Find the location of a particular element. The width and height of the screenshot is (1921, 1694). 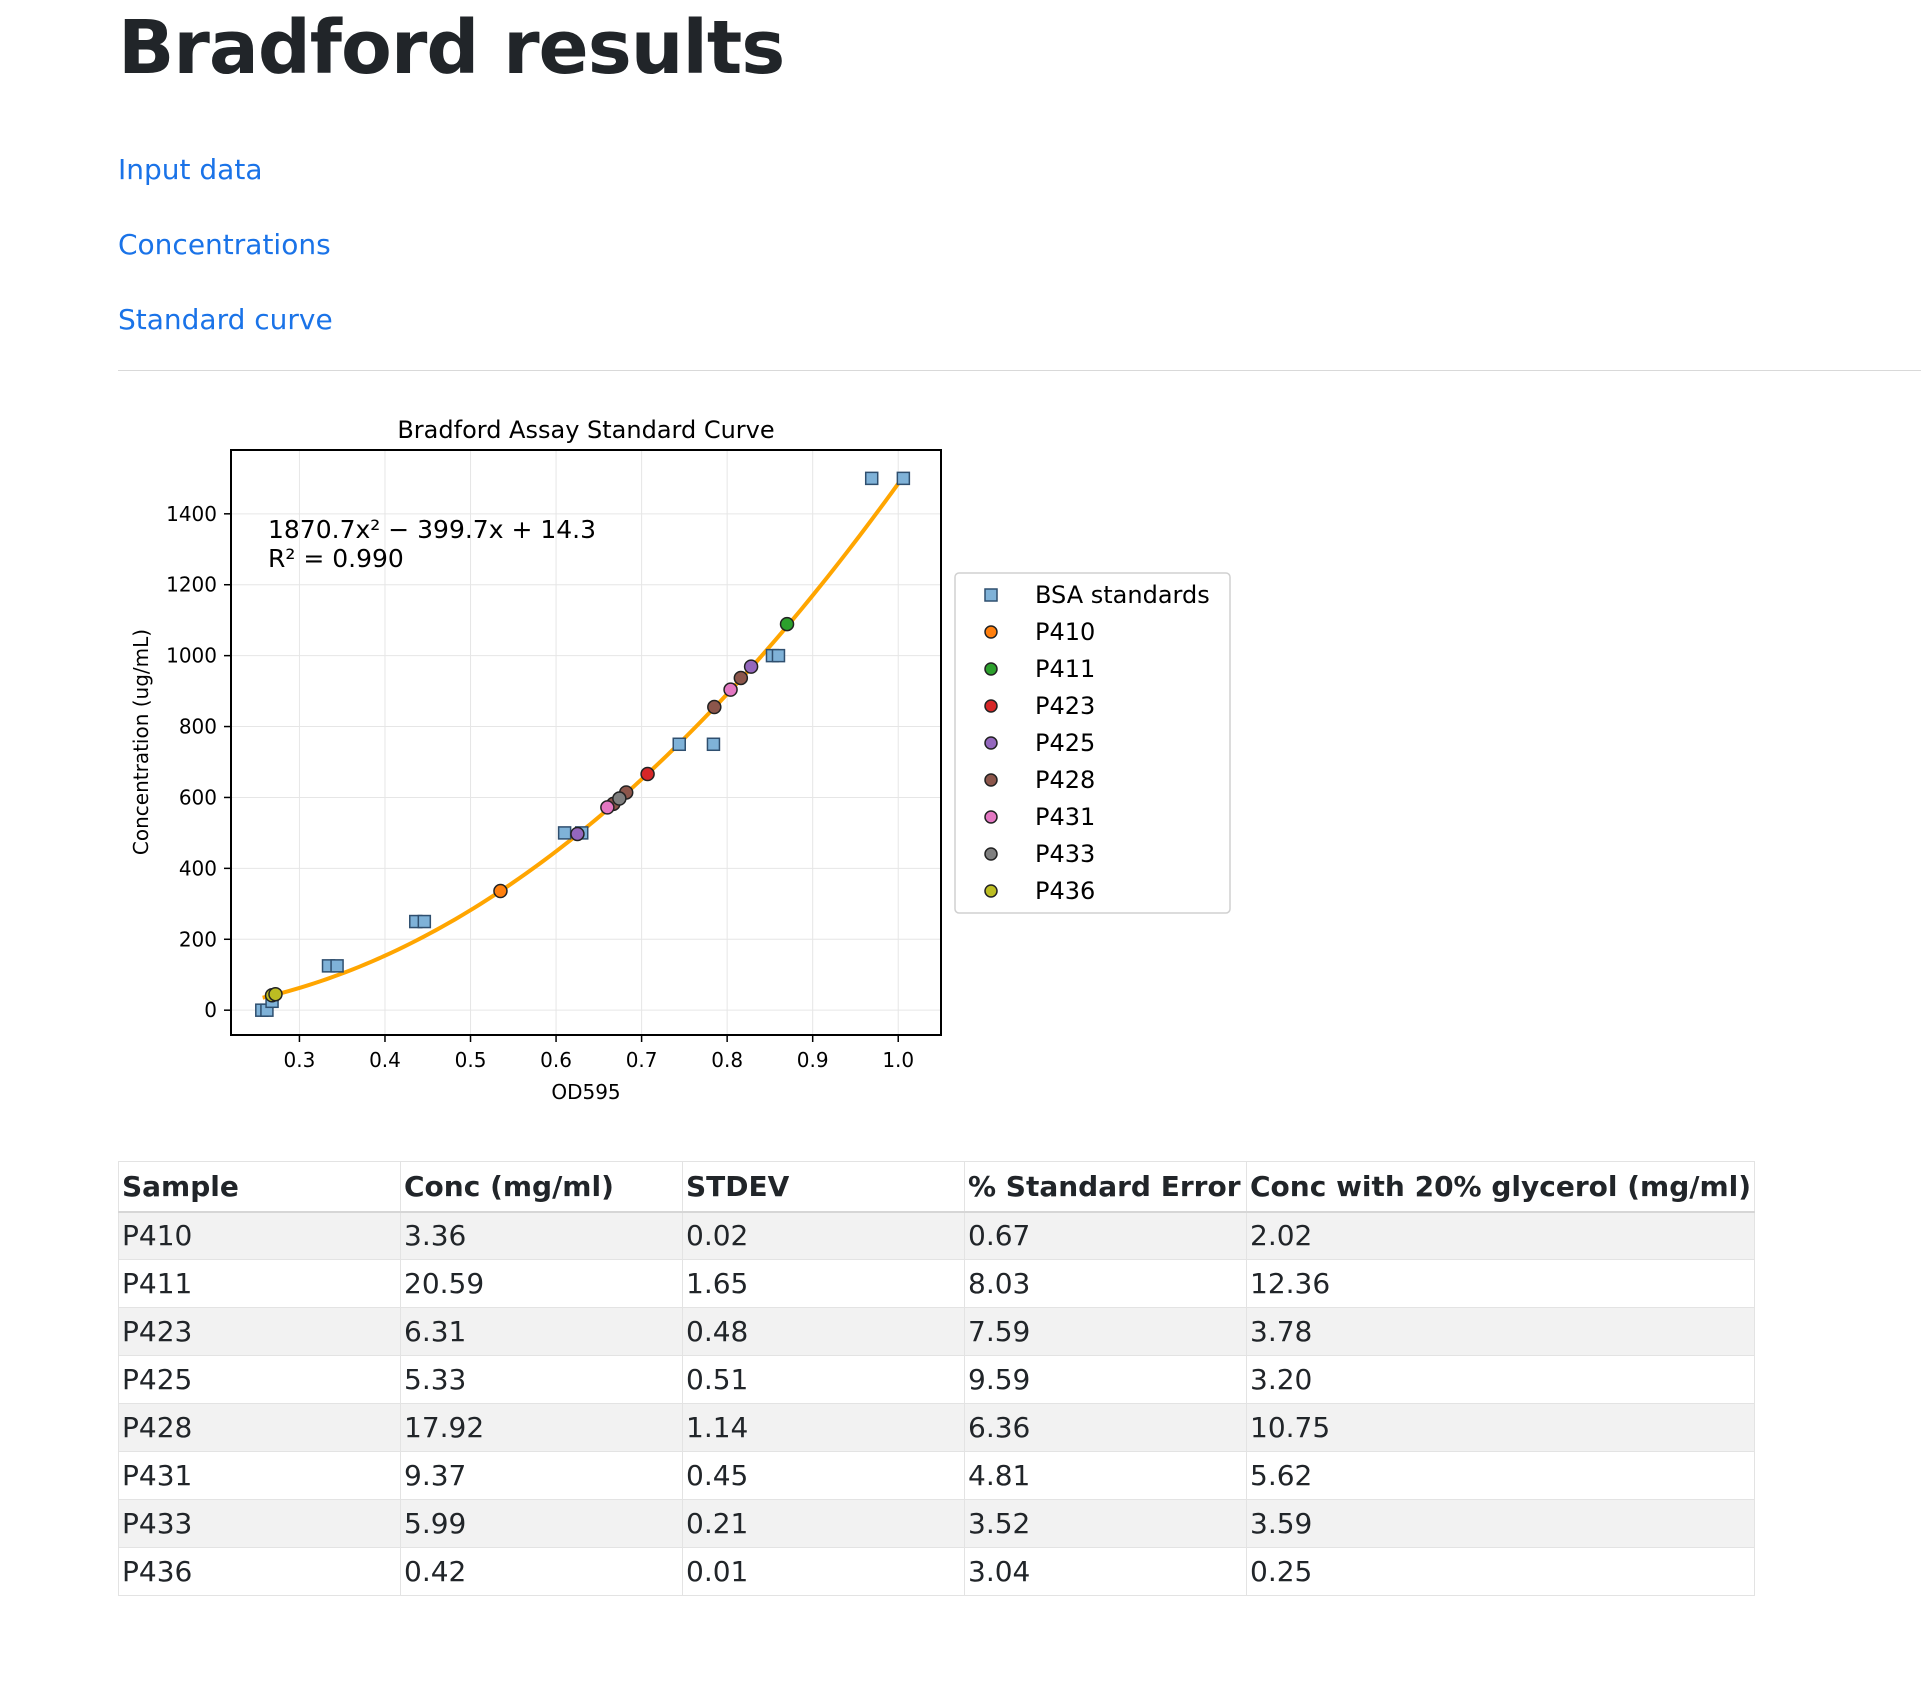

p433-point is located at coordinates (619, 798).